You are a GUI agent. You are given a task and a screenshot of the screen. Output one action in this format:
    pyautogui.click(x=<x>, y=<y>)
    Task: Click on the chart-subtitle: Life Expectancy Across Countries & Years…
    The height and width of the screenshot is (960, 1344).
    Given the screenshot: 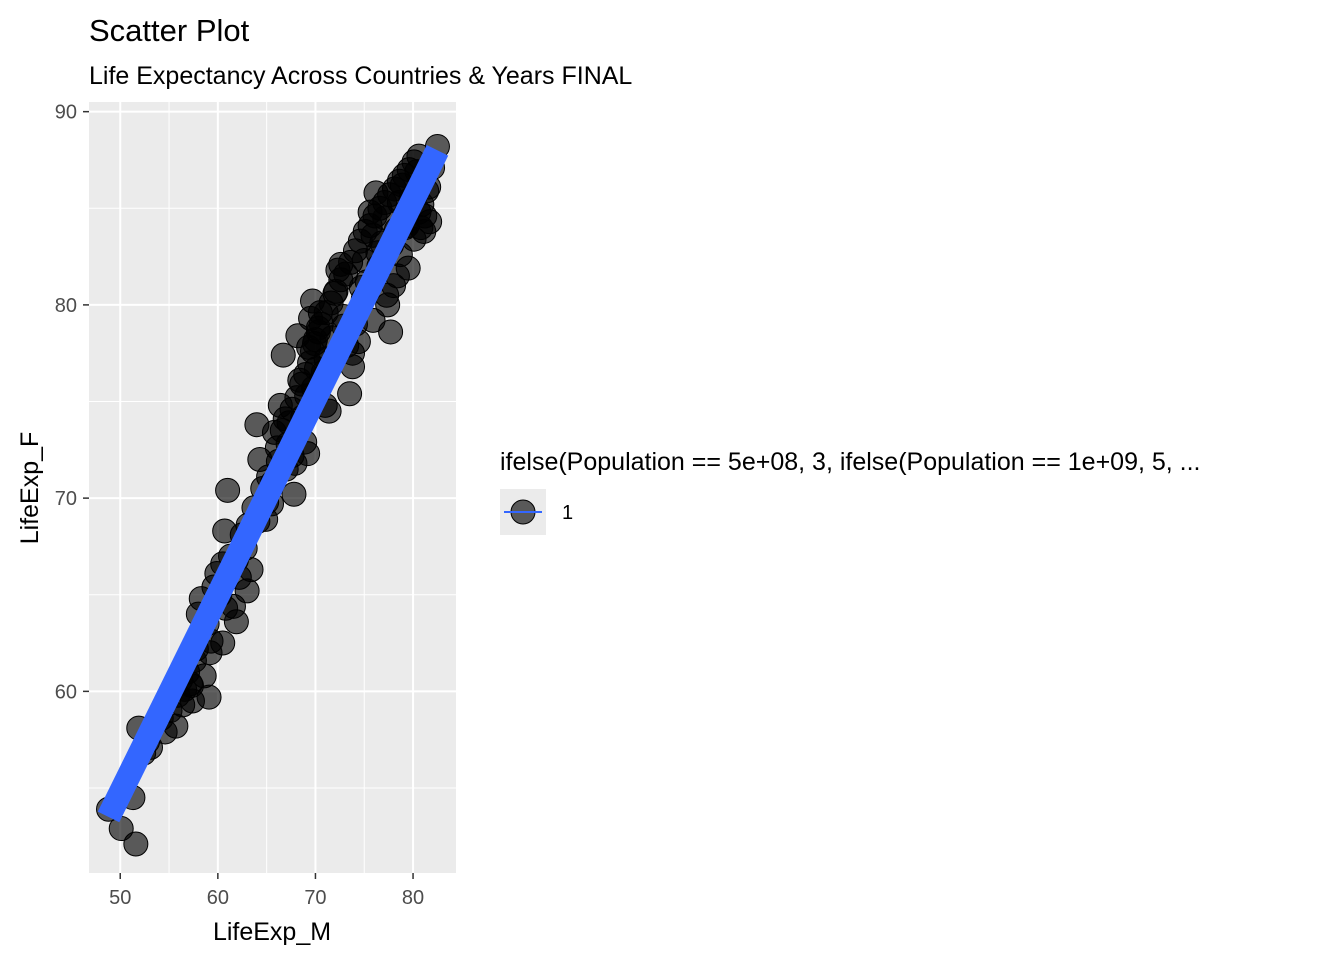 What is the action you would take?
    pyautogui.click(x=360, y=76)
    